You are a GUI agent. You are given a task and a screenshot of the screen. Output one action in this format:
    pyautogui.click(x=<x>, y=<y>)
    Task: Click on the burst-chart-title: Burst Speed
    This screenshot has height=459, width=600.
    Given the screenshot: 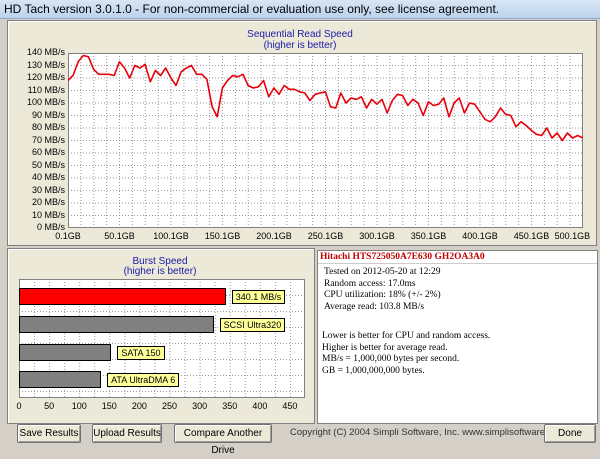 What is the action you would take?
    pyautogui.click(x=160, y=261)
    